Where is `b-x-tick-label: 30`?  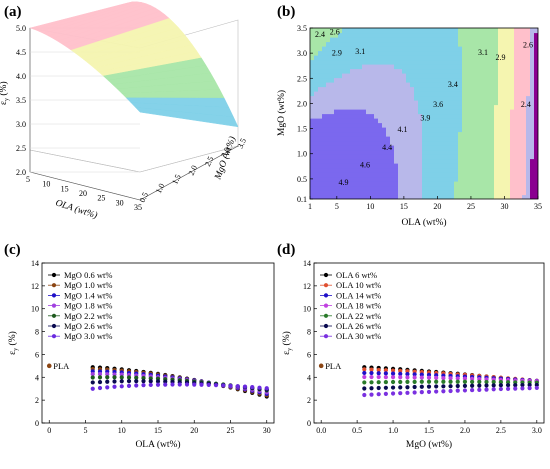
b-x-tick-label: 30 is located at coordinates (504, 206).